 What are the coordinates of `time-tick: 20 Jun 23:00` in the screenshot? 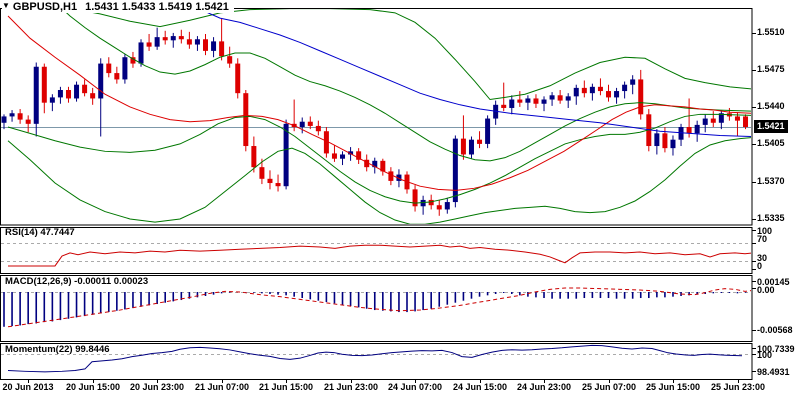 It's located at (157, 387).